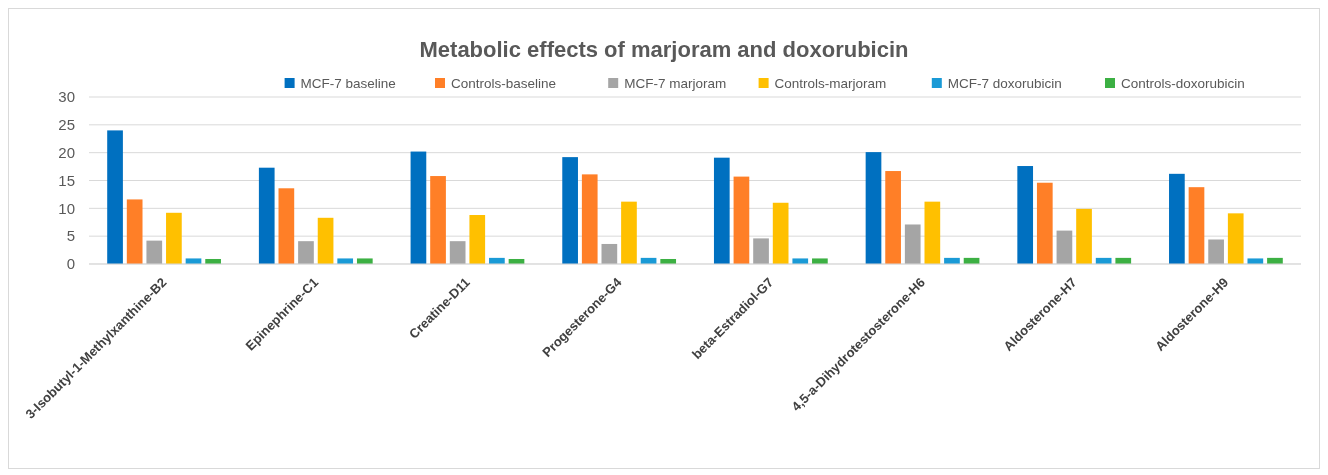 The height and width of the screenshot is (475, 1328). What do you see at coordinates (830, 83) in the screenshot?
I see `legend-label: Controls-marjoram` at bounding box center [830, 83].